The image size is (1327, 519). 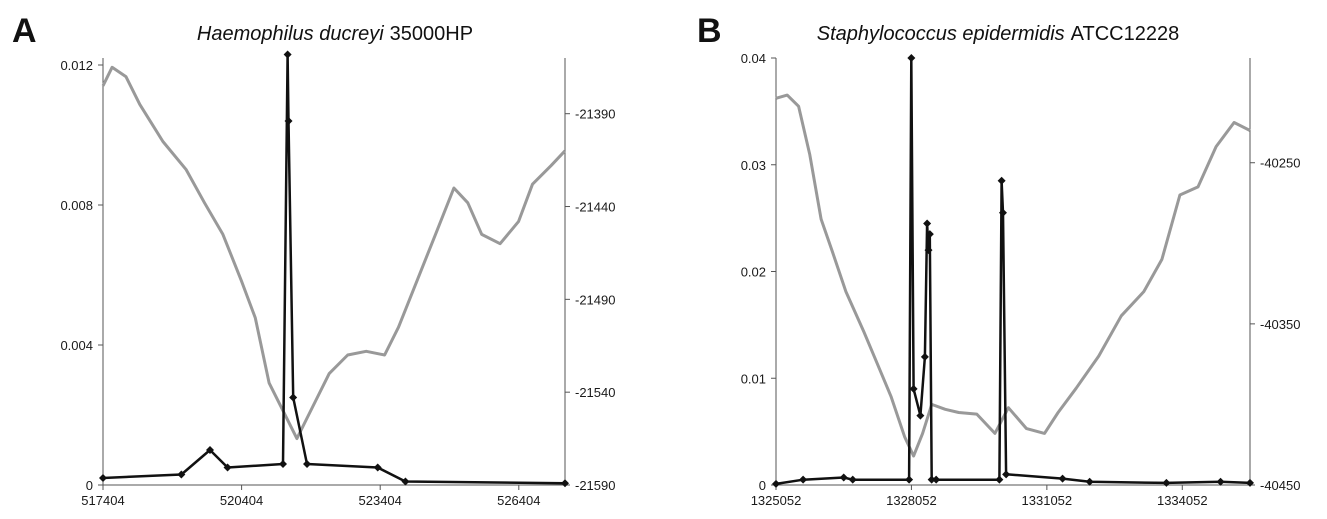 I want to click on chart-title-a: Haemophilus ducreyi 35000HP, so click(x=335, y=34).